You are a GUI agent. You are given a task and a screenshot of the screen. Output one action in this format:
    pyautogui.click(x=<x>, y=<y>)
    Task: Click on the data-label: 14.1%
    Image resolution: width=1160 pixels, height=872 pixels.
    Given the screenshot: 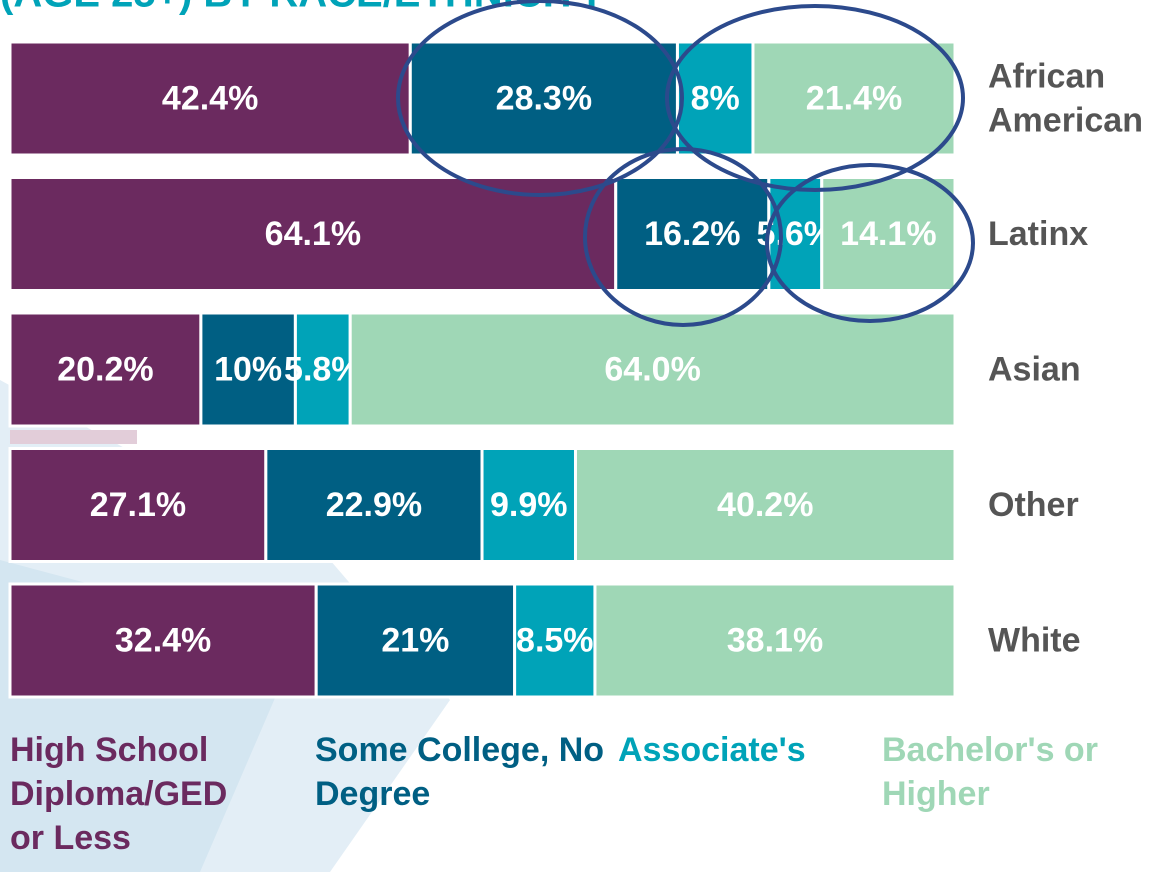 What is the action you would take?
    pyautogui.click(x=888, y=234)
    